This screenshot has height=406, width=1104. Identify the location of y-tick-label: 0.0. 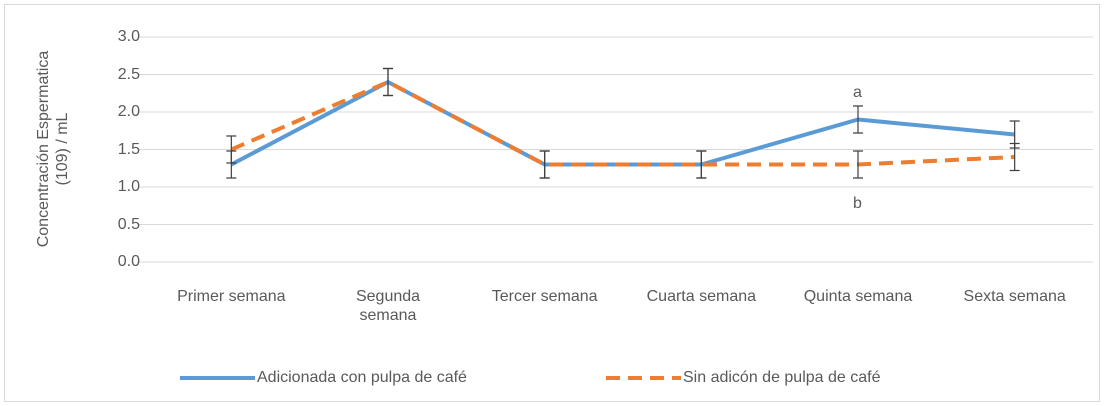
(128, 261).